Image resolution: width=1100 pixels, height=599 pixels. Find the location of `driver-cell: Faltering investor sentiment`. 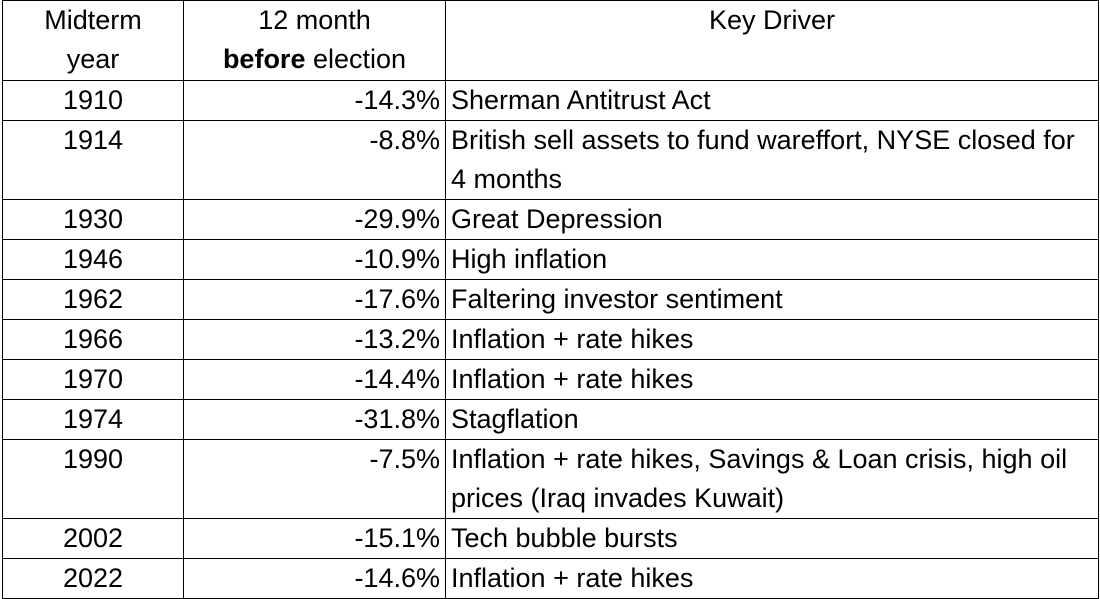

driver-cell: Faltering investor sentiment is located at coordinates (772, 299).